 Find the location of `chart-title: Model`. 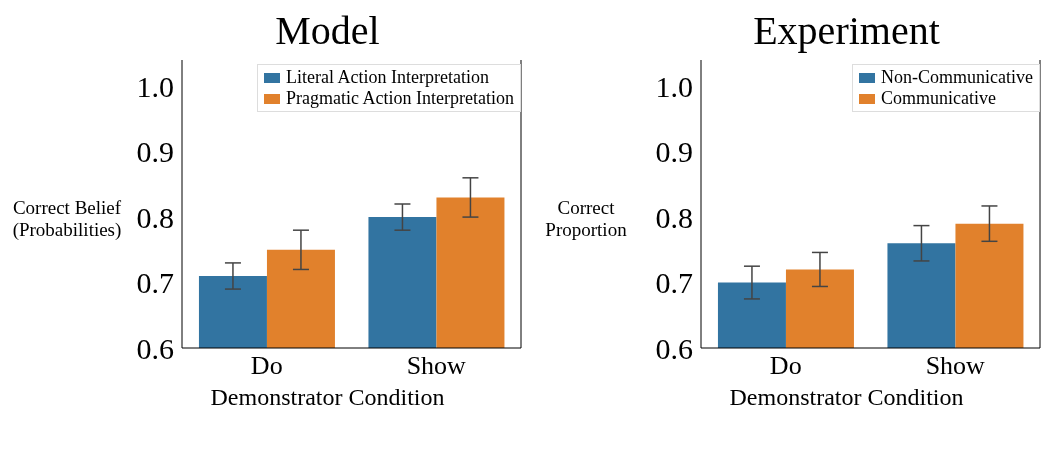

chart-title: Model is located at coordinates (327, 31).